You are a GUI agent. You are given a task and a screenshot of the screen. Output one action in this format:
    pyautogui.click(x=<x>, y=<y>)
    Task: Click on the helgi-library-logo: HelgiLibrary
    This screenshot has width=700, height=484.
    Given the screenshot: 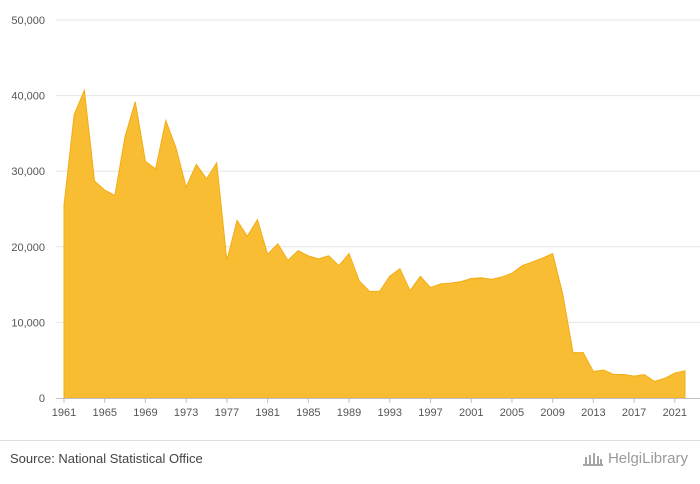 What is the action you would take?
    pyautogui.click(x=635, y=458)
    